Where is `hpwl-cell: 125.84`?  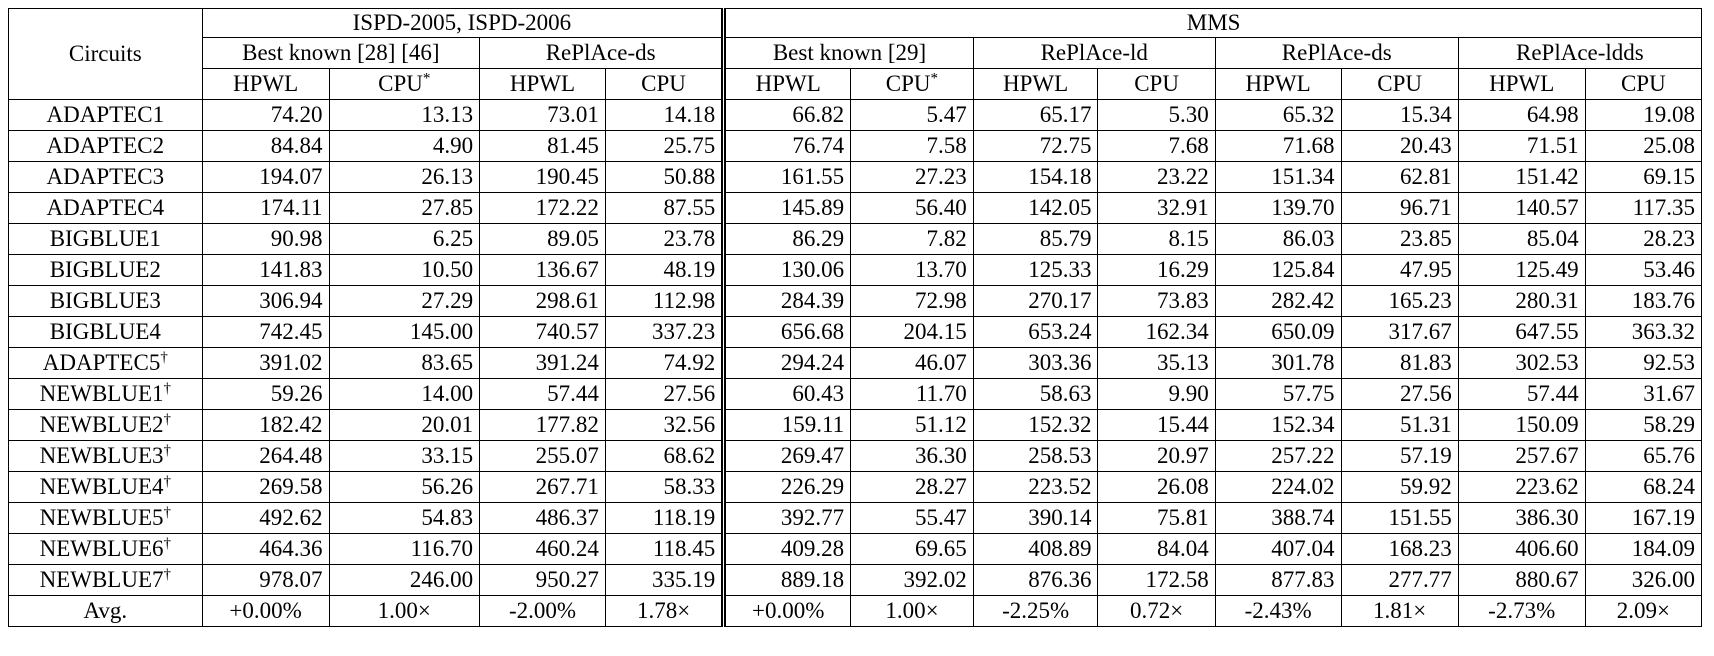 hpwl-cell: 125.84 is located at coordinates (1278, 270).